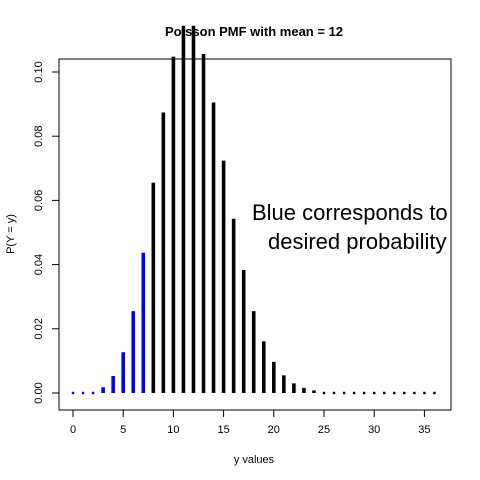 The image size is (480, 480). Describe the element at coordinates (357, 241) in the screenshot. I see `annotation-line-2: desired probability` at that location.